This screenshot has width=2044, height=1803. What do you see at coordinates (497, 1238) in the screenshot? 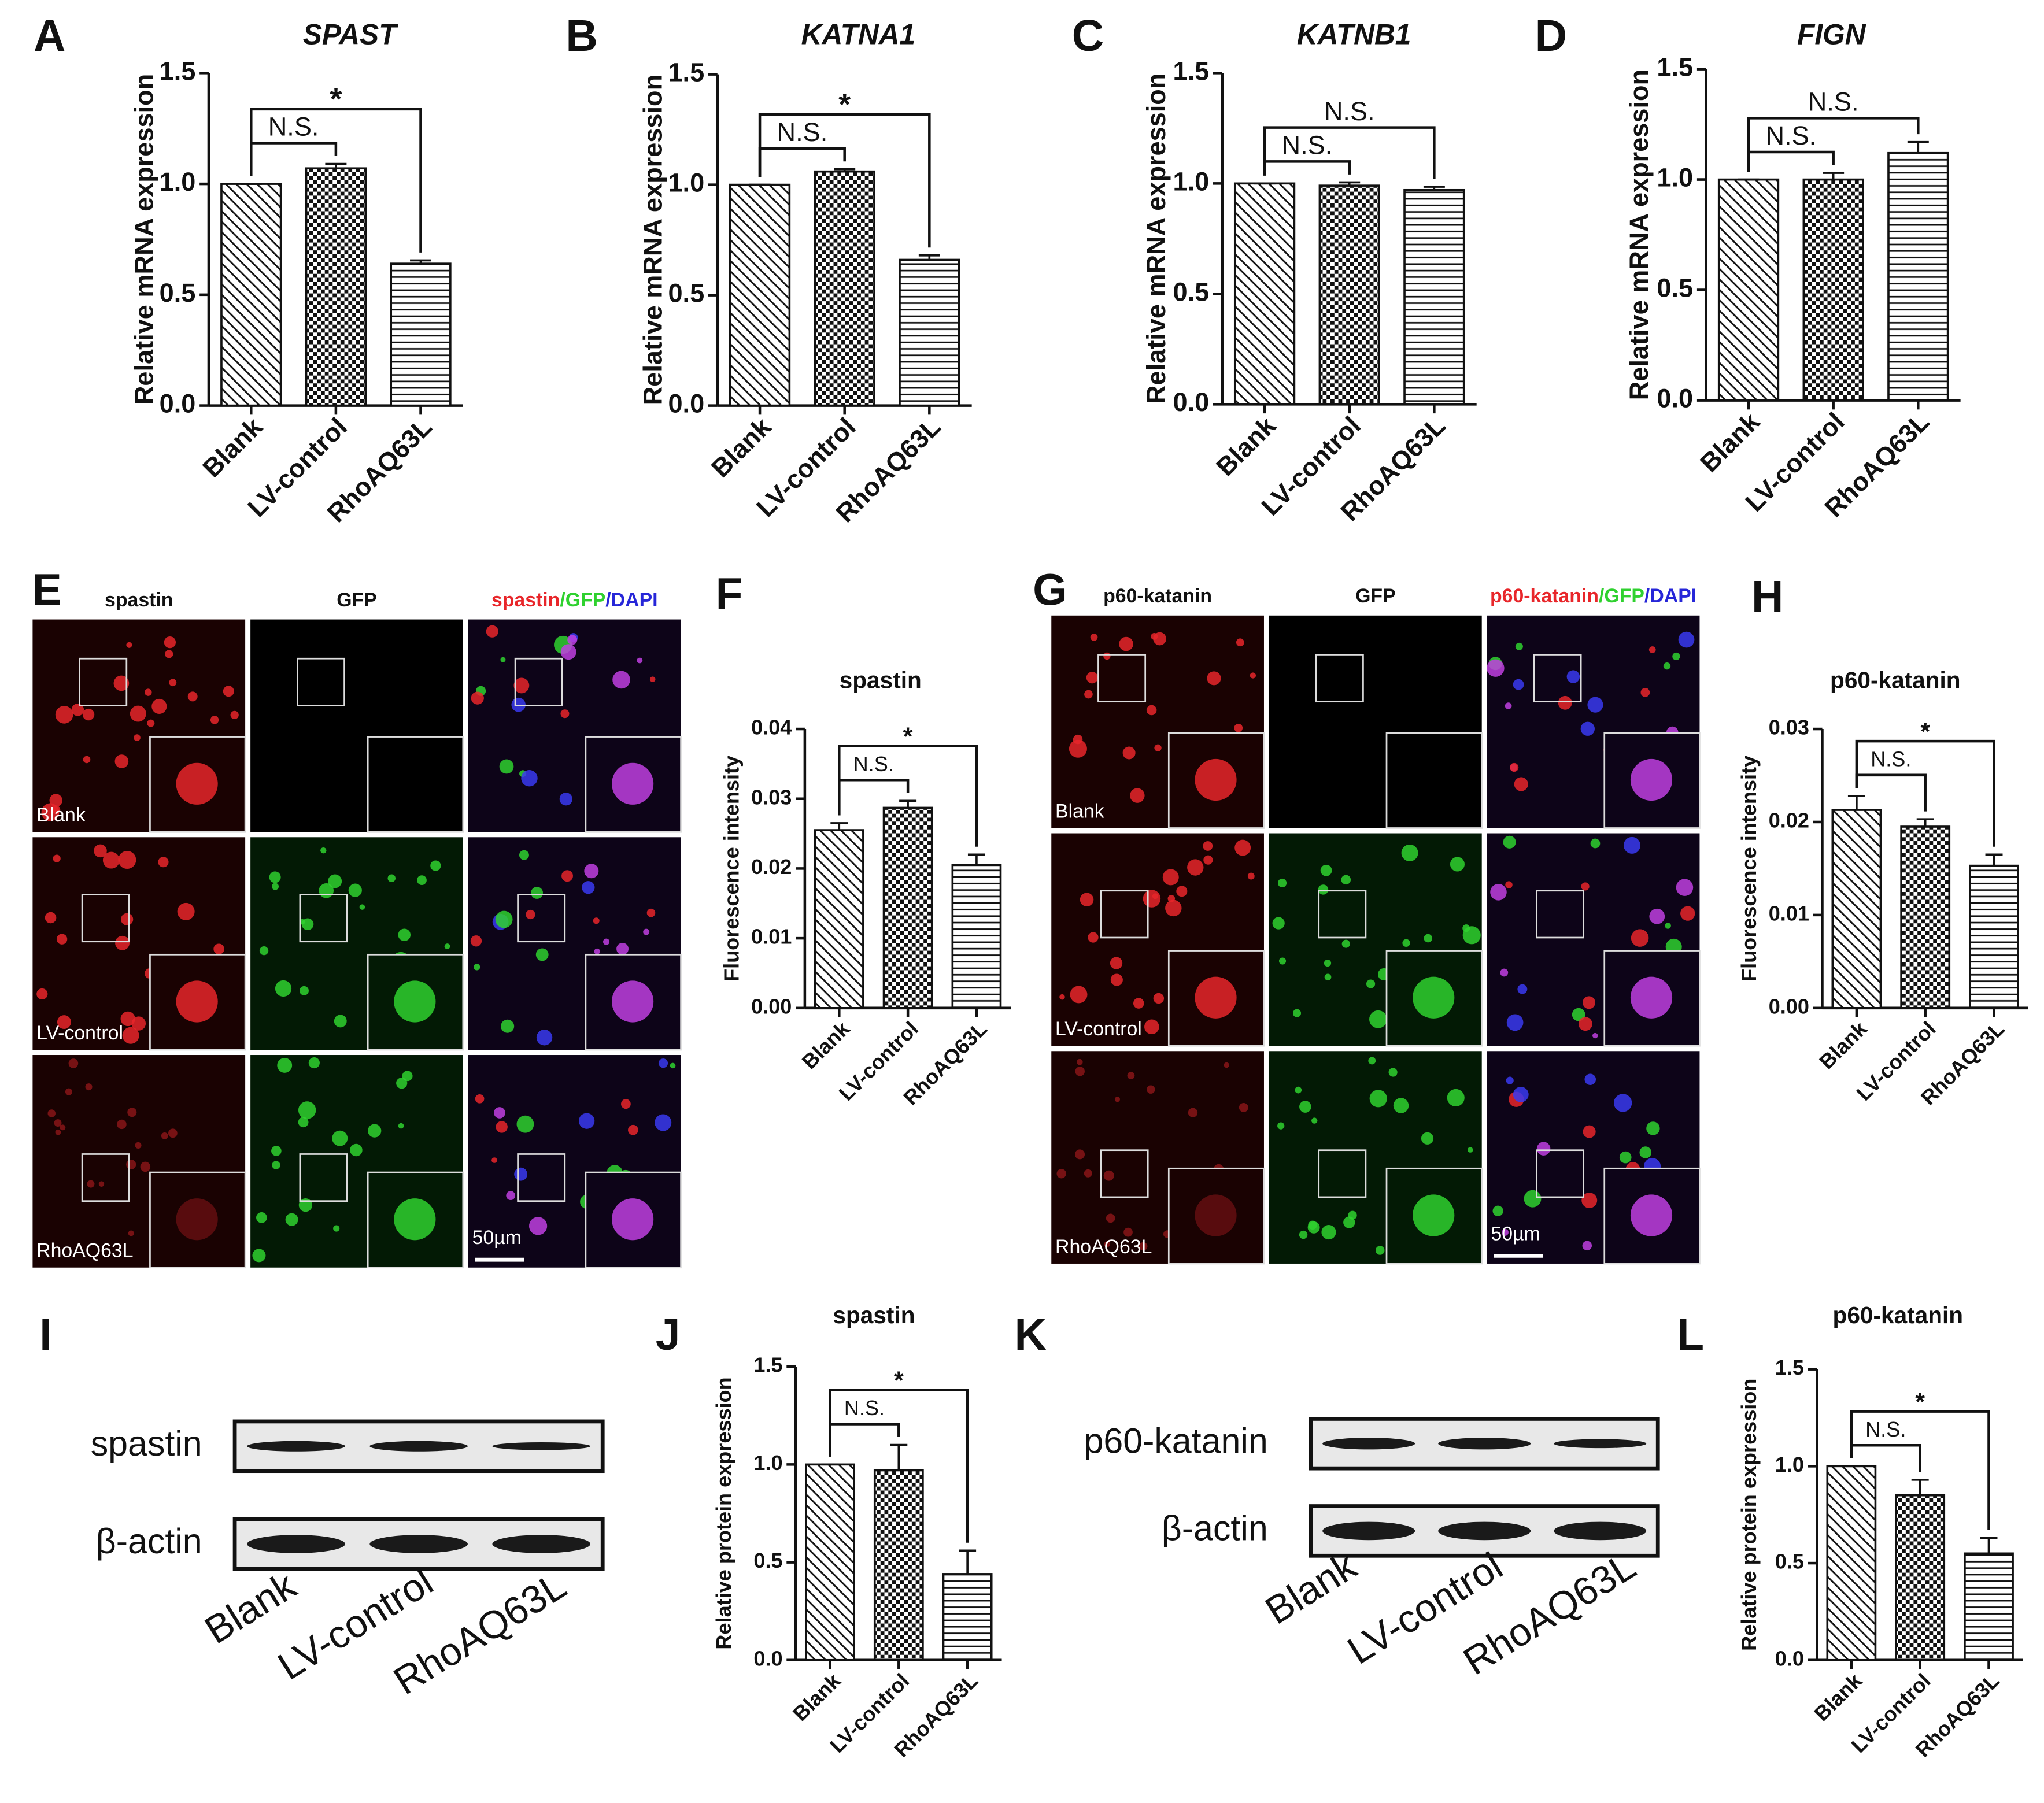
I see `scale-bar-label: 50µm` at bounding box center [497, 1238].